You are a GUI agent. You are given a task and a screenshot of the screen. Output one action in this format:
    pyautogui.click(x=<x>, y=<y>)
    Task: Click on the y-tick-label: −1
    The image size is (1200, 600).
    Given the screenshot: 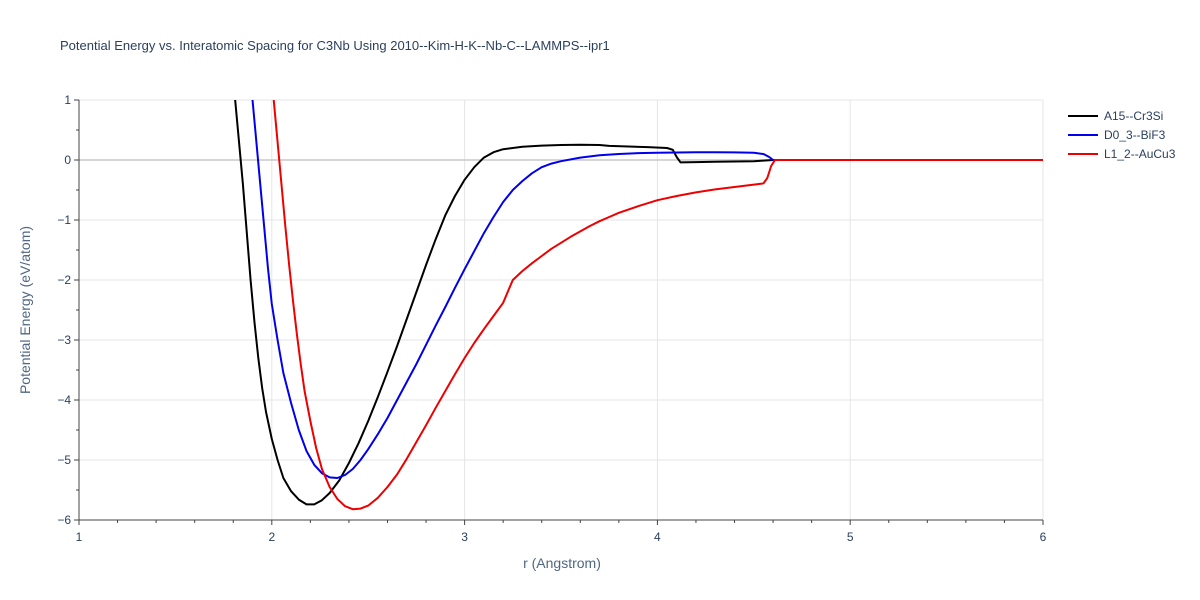 What is the action you would take?
    pyautogui.click(x=64, y=220)
    